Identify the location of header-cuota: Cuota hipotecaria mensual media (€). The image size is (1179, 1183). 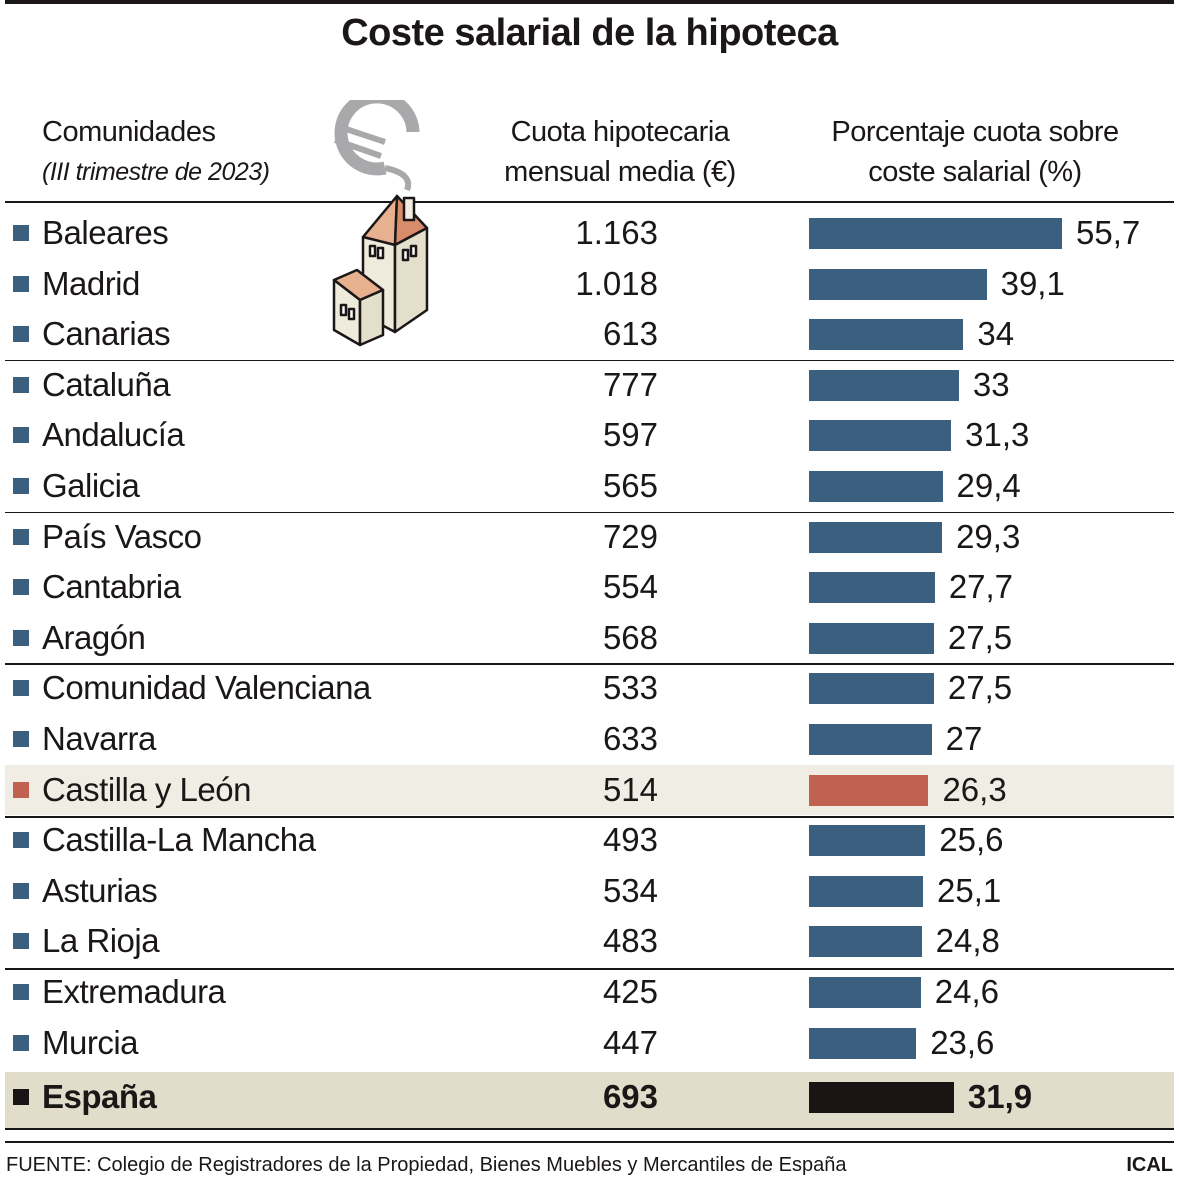
(620, 152).